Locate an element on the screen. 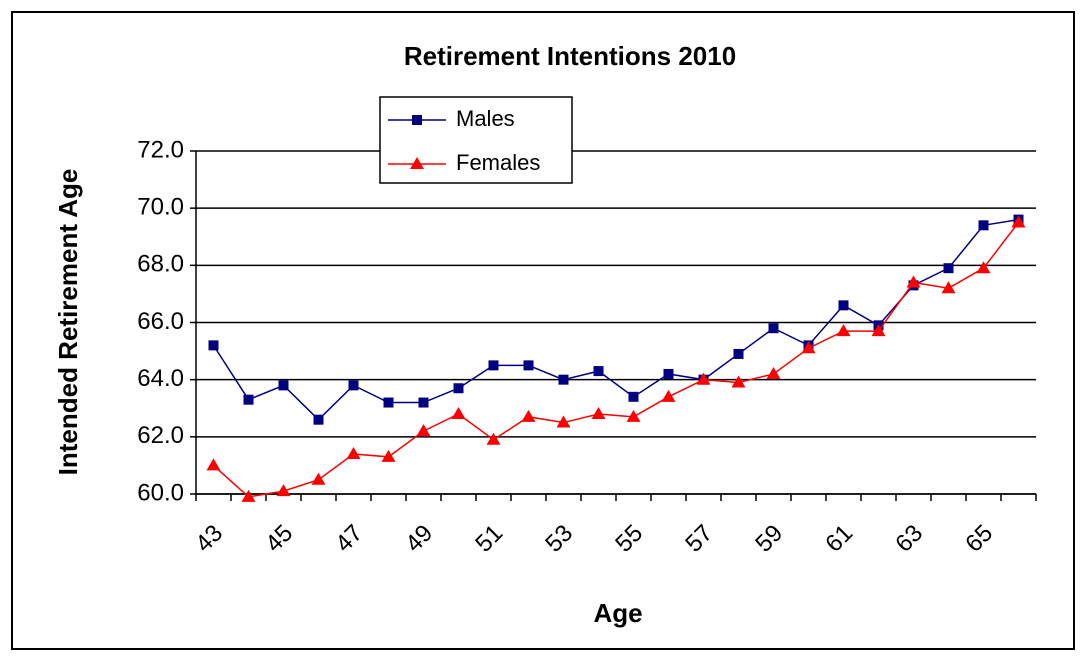  y-tick-label: 64.0 is located at coordinates (160, 378).